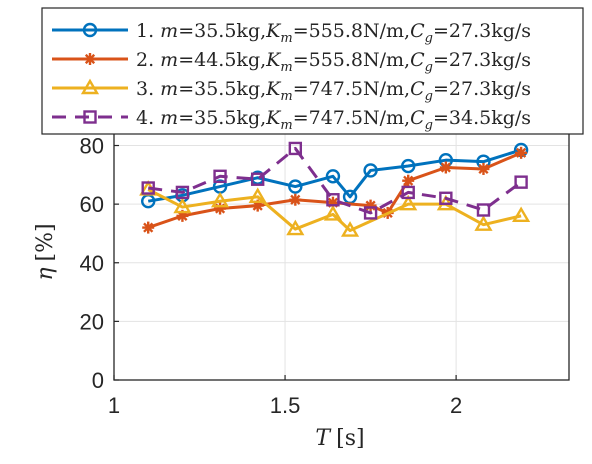 The image size is (592, 464). Describe the element at coordinates (92, 146) in the screenshot. I see `y-tick-label: 80` at that location.